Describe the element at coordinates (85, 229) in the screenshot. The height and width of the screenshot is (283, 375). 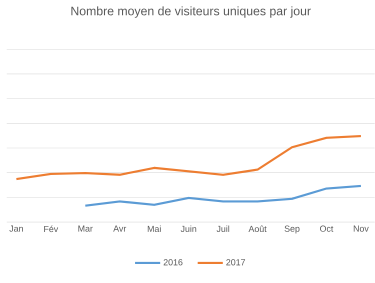
I see `x-tick-label: Mar` at that location.